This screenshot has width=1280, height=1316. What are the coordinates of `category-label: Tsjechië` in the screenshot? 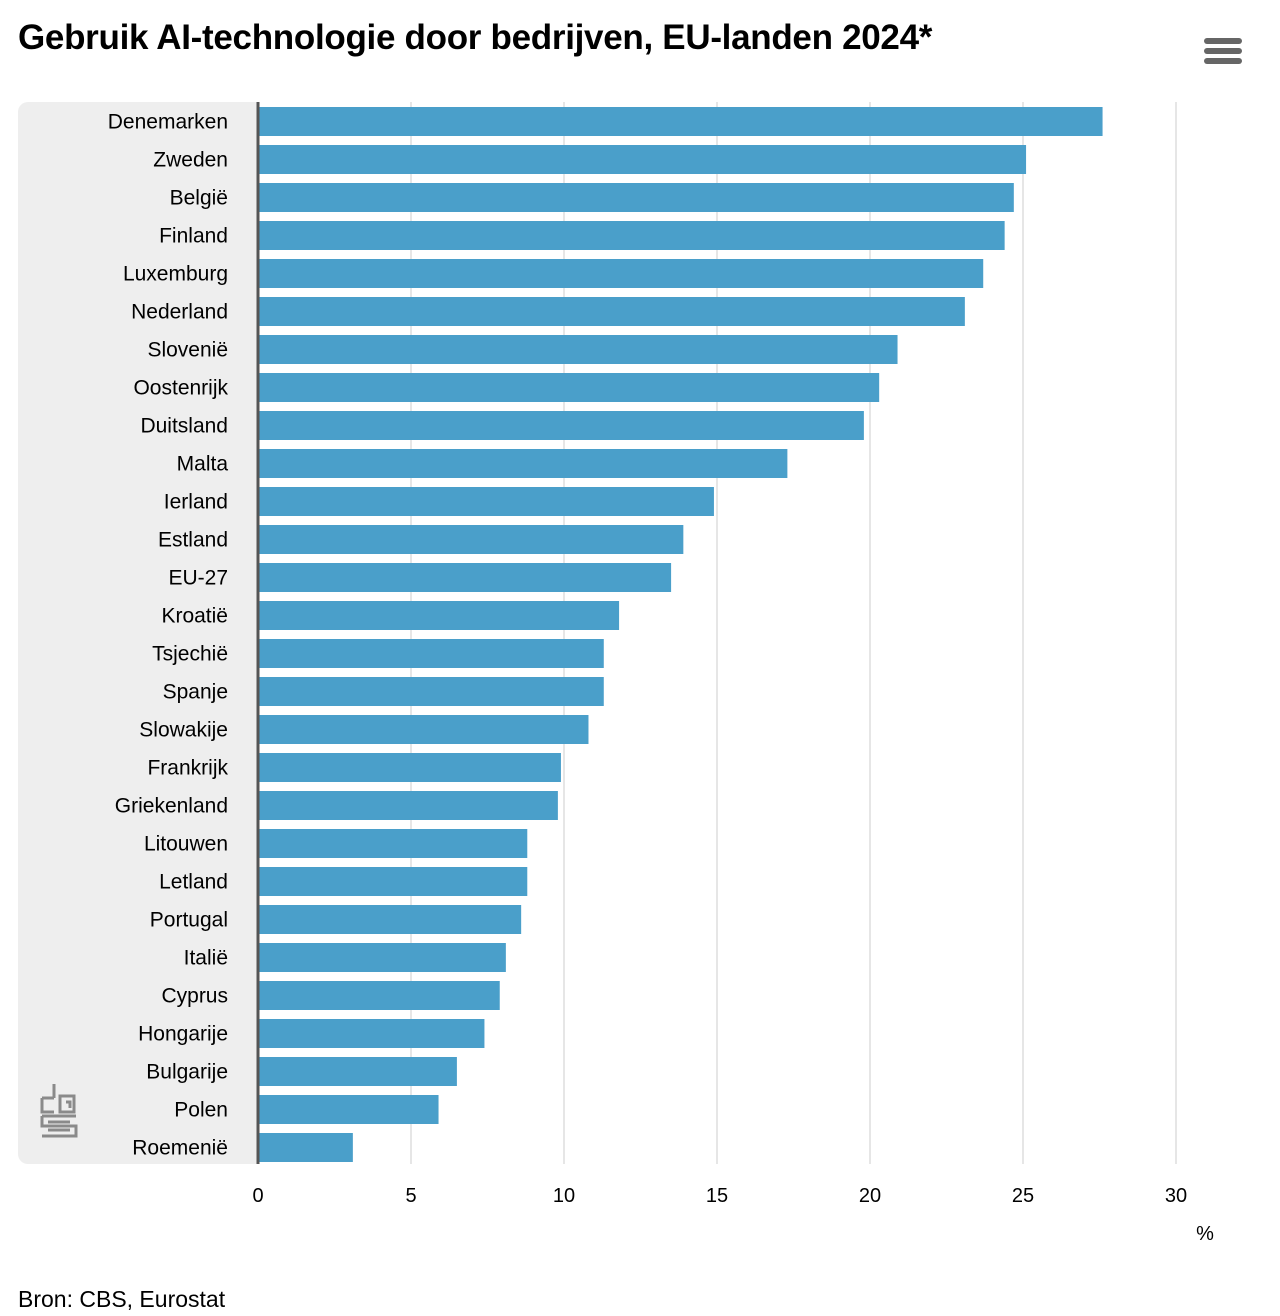 It's located at (190, 654).